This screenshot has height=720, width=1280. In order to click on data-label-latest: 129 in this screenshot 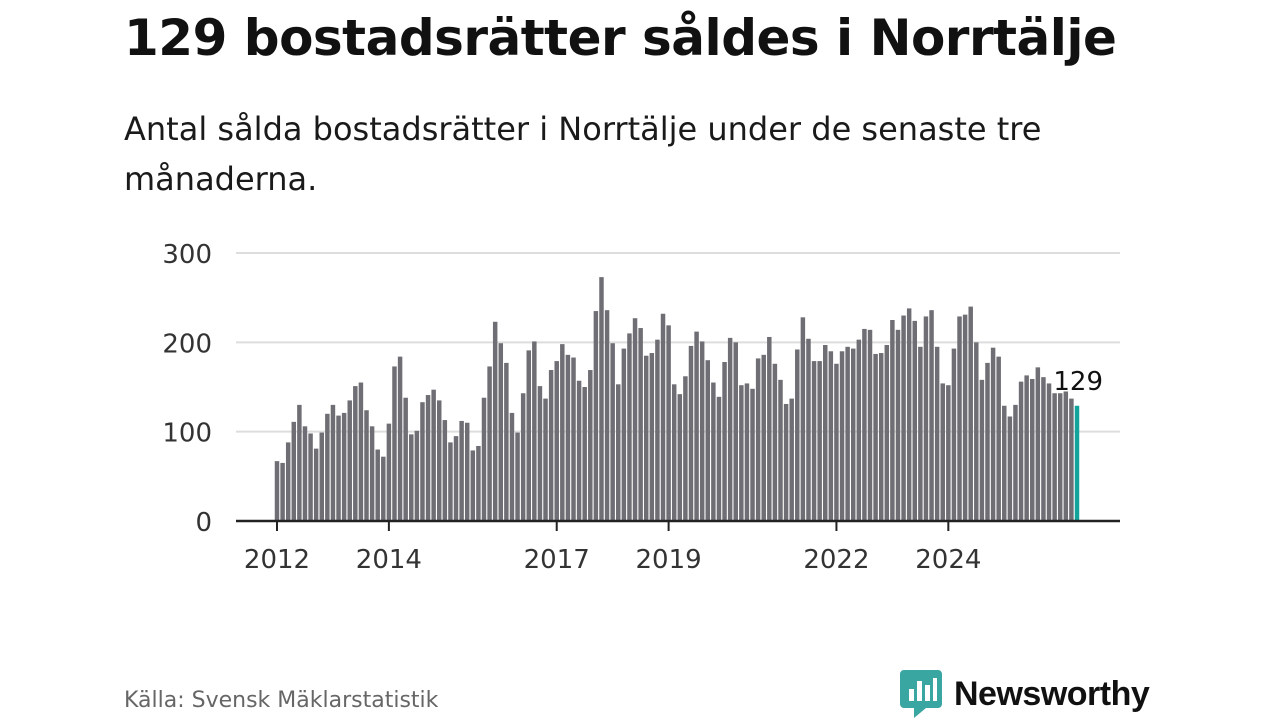, I will do `click(1078, 382)`.